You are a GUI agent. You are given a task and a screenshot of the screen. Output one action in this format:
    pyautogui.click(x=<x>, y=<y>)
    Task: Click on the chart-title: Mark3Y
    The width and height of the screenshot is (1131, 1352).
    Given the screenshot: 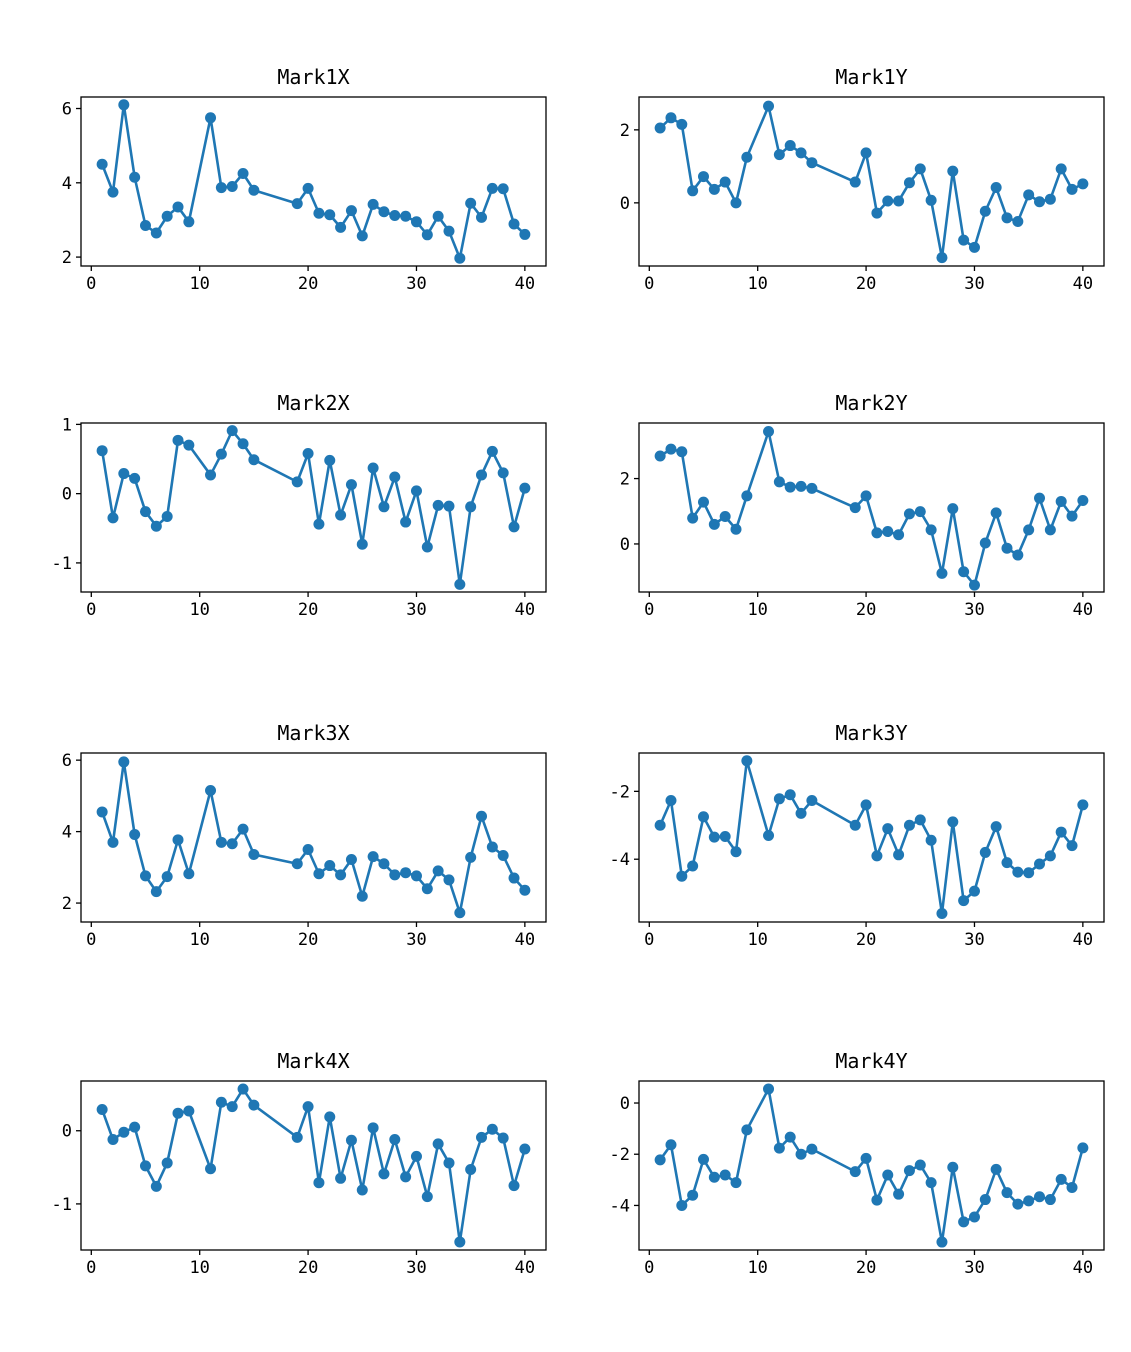 What is the action you would take?
    pyautogui.click(x=871, y=733)
    